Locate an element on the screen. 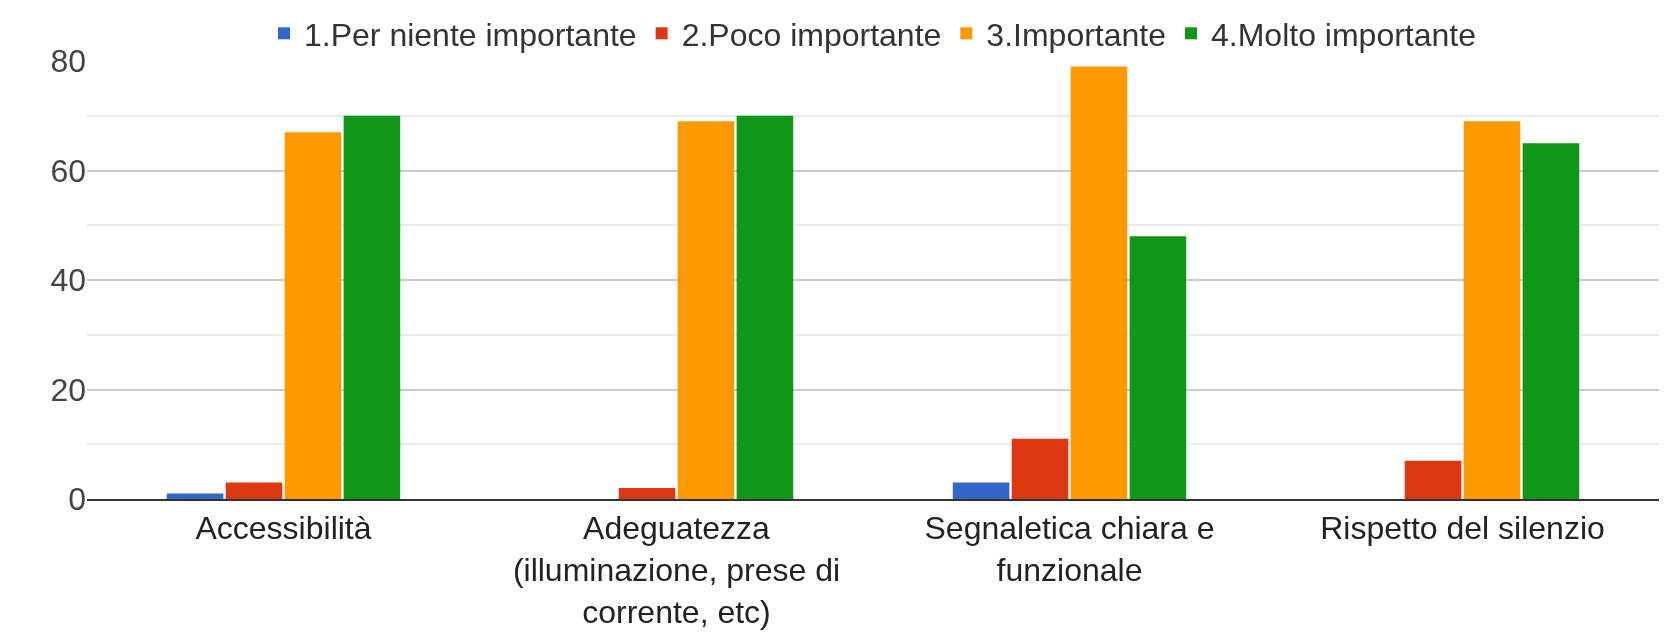 The image size is (1665, 636). x-tick-label: Rispetto del silenzio is located at coordinates (1462, 528).